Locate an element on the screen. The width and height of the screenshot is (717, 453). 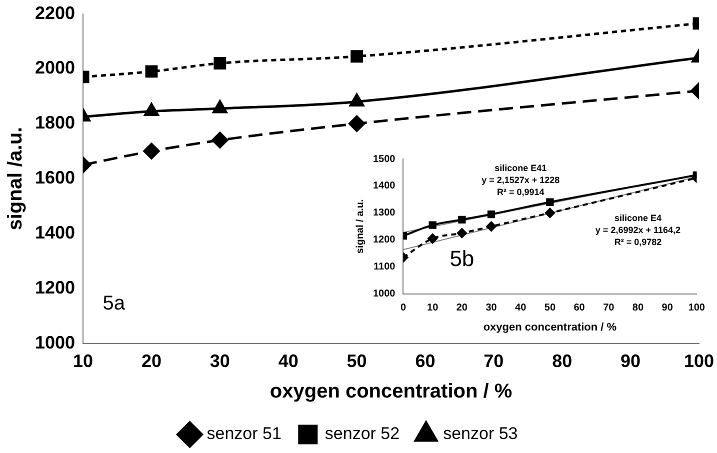
annotation: silicone E4 is located at coordinates (638, 217).